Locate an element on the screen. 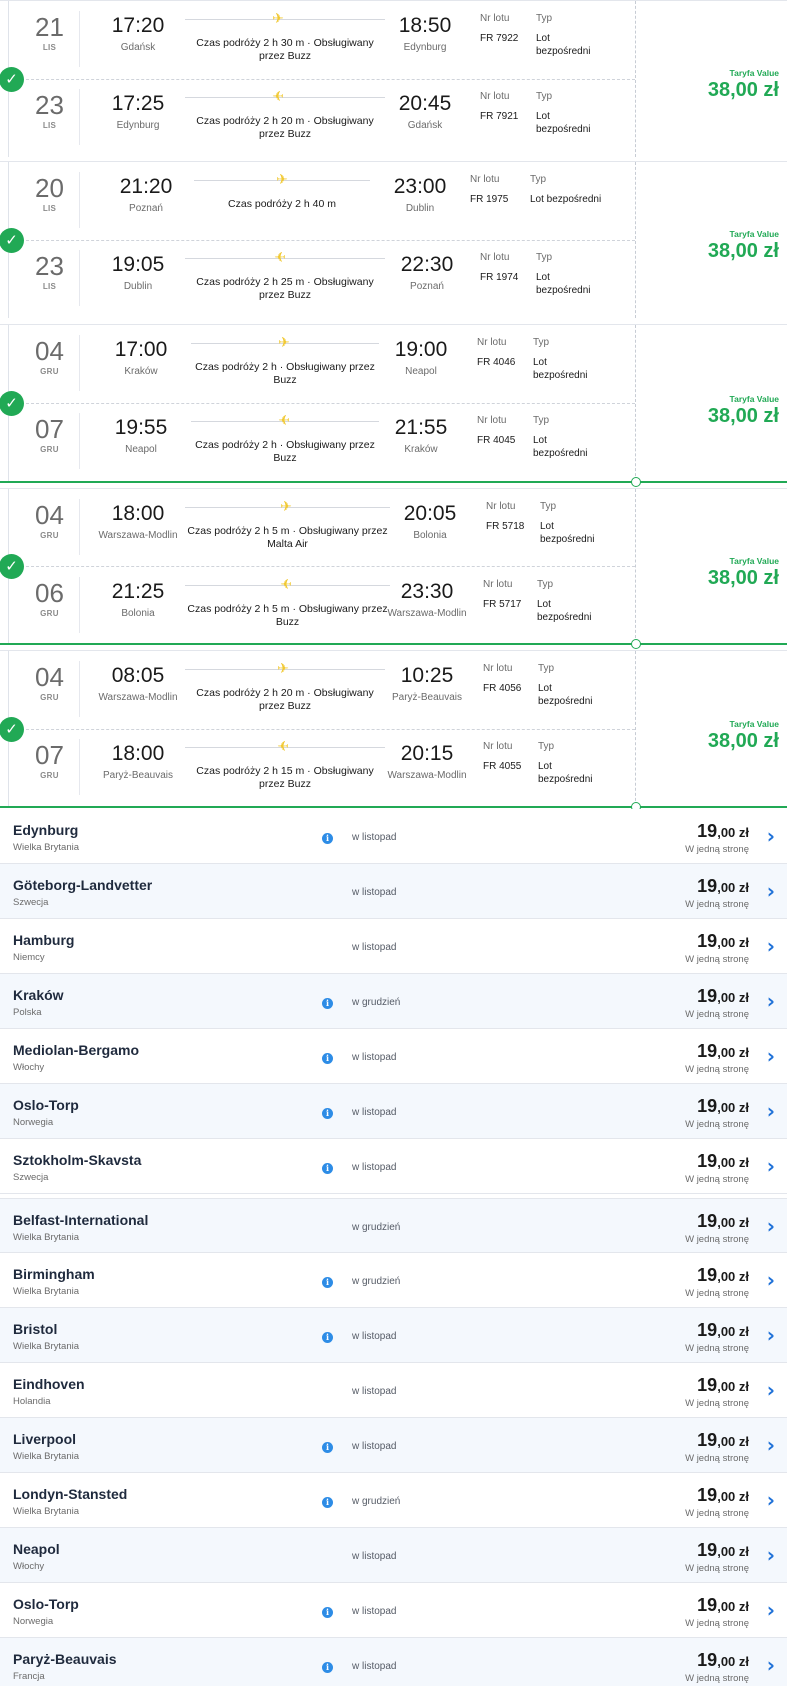 Image resolution: width=787 pixels, height=1686 pixels. destination-country: Szwecja is located at coordinates (31, 1177).